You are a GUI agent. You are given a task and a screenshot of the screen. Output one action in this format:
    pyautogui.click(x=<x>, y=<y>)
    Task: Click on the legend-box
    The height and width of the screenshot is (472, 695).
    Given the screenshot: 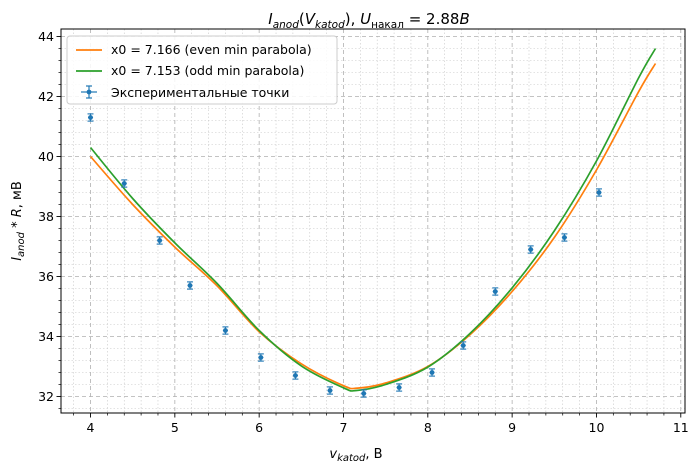 What is the action you would take?
    pyautogui.click(x=202, y=70)
    